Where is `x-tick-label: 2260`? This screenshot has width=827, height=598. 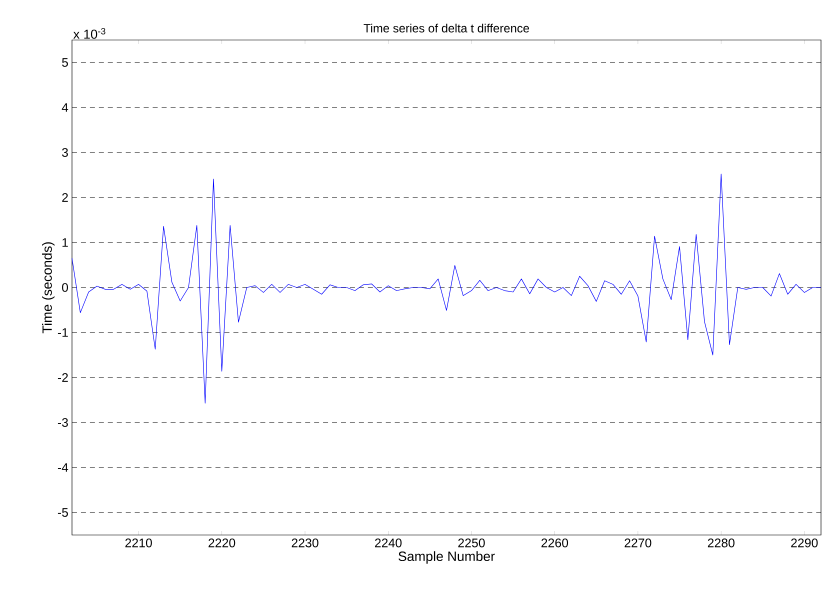
x-tick-label: 2260 is located at coordinates (554, 543).